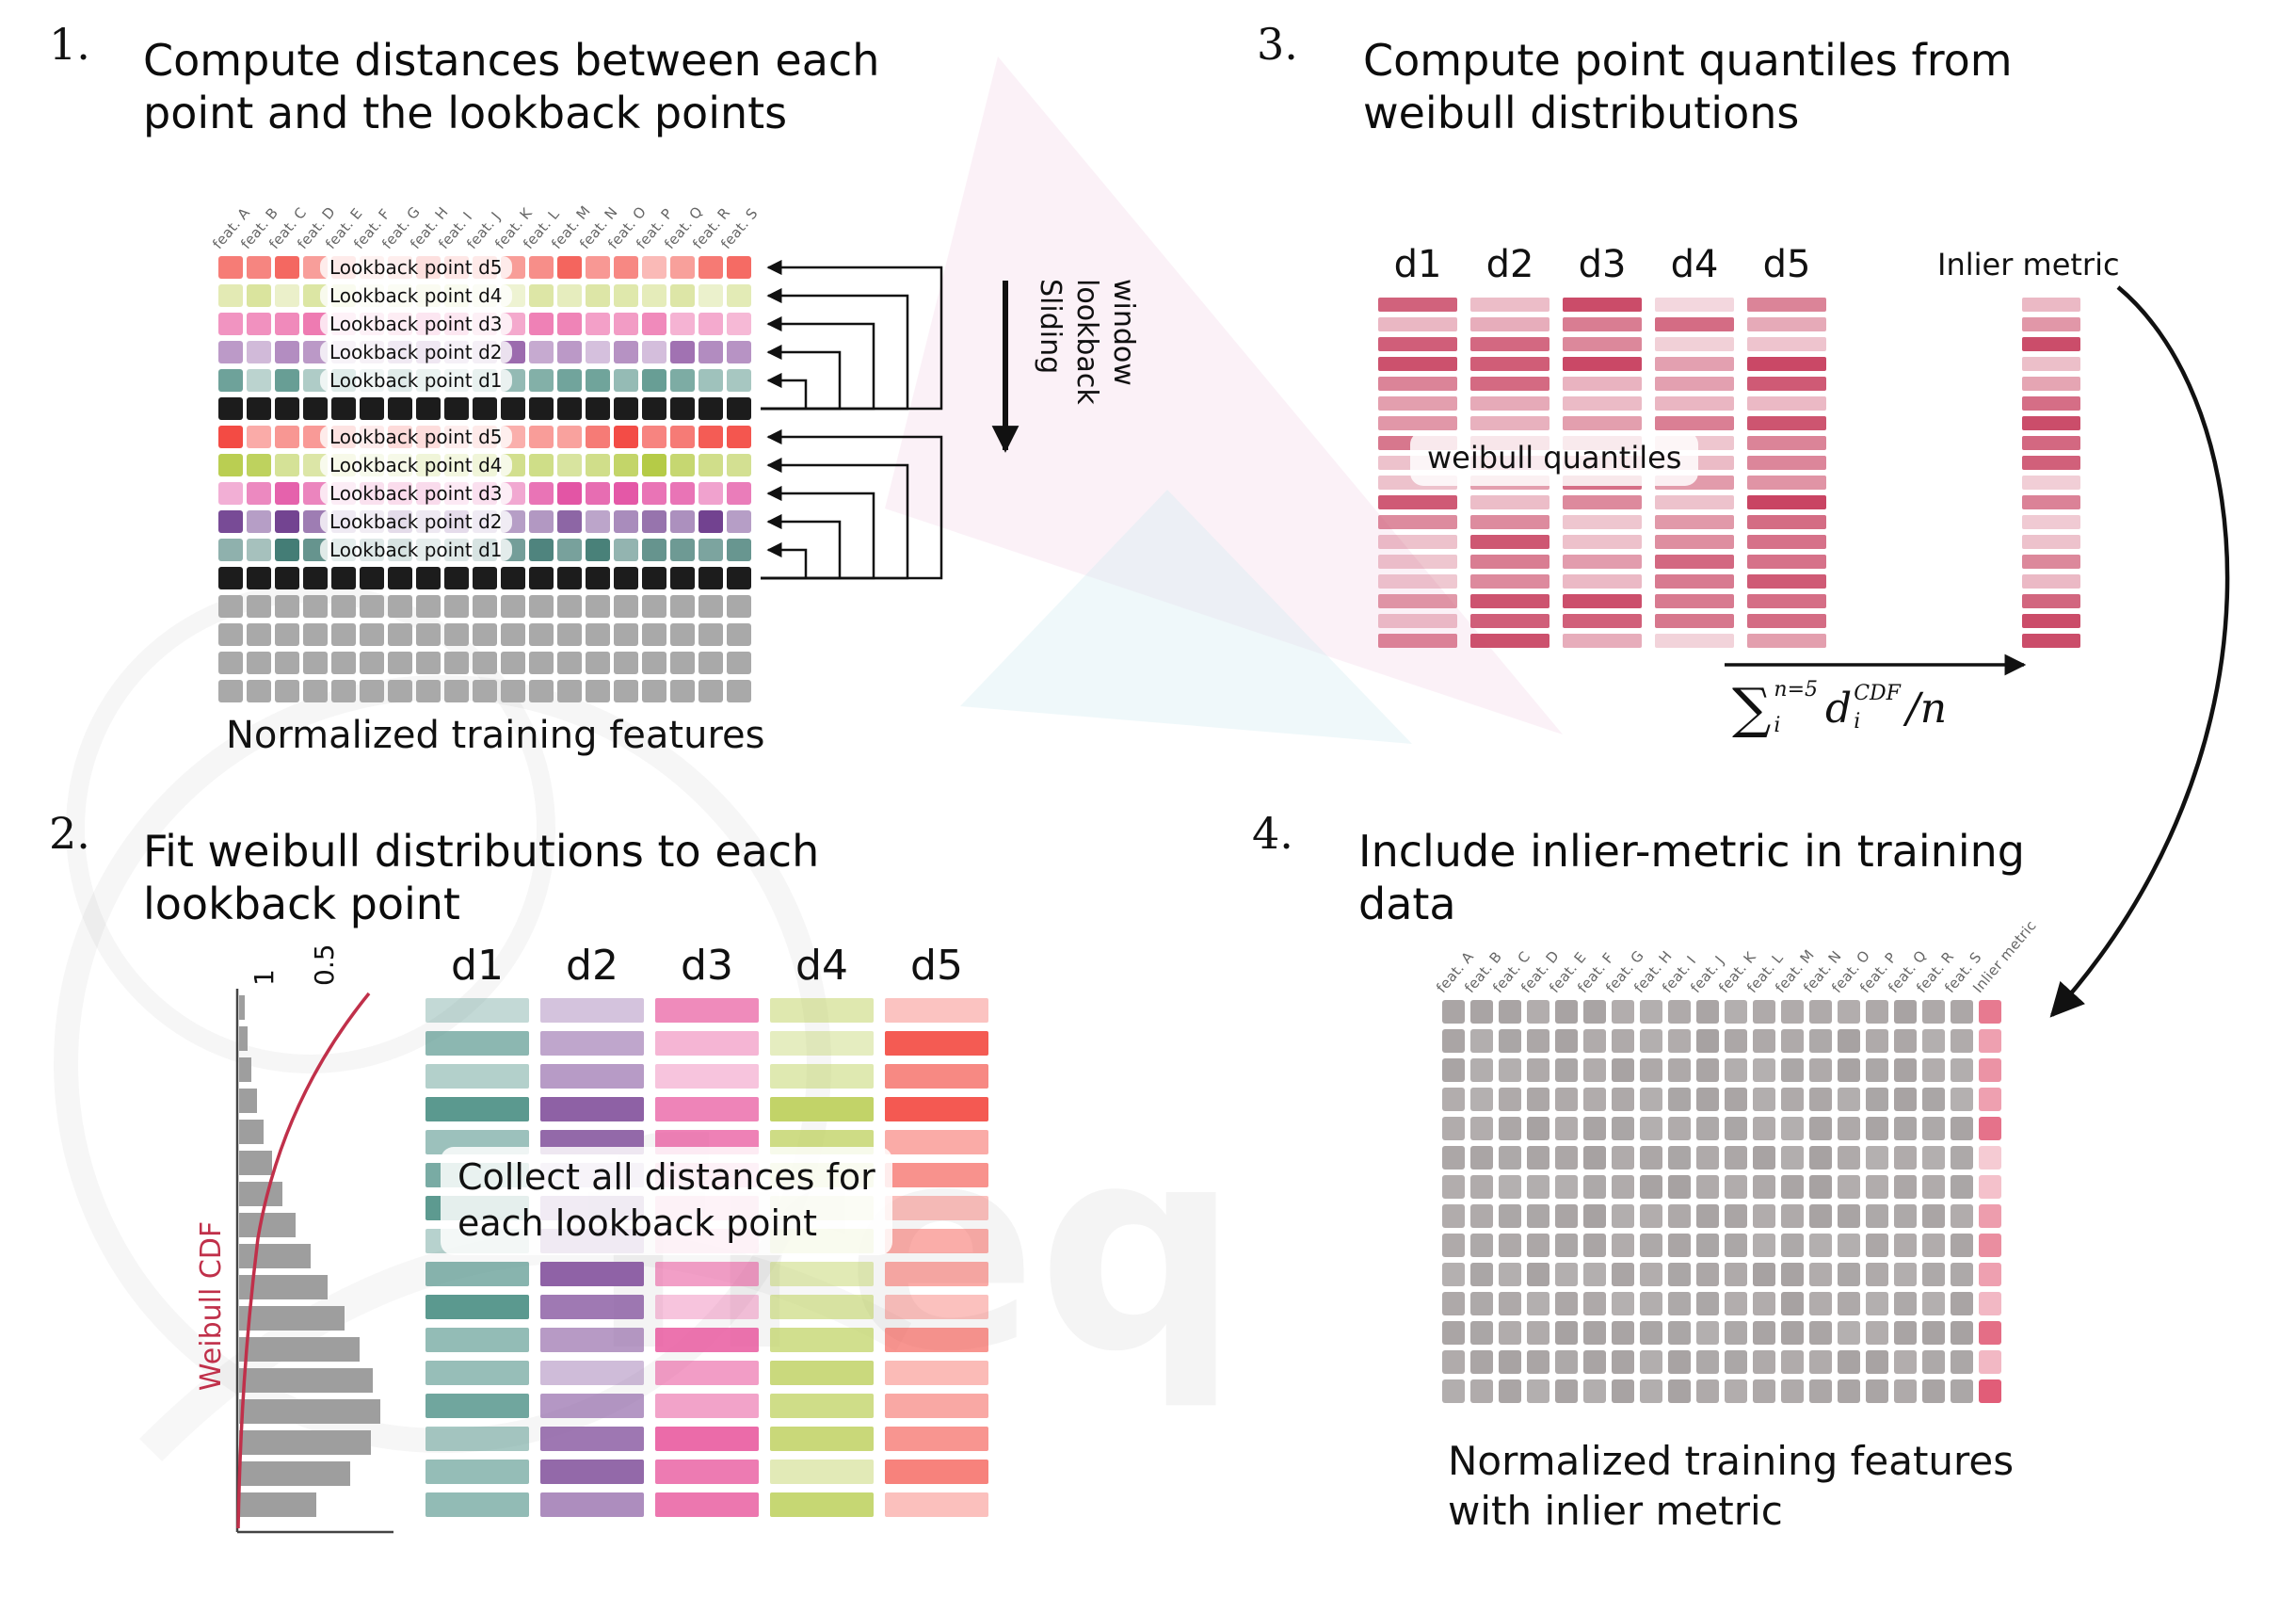  I want to click on histogram-bar, so click(261, 1194).